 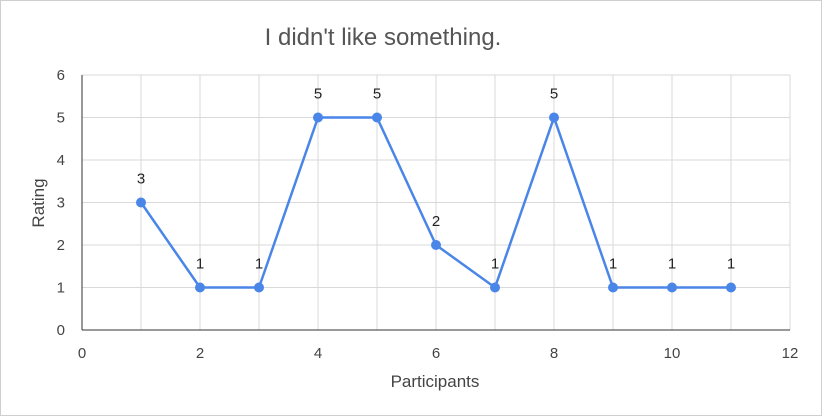 I want to click on x-tick-label: 10, so click(x=672, y=353).